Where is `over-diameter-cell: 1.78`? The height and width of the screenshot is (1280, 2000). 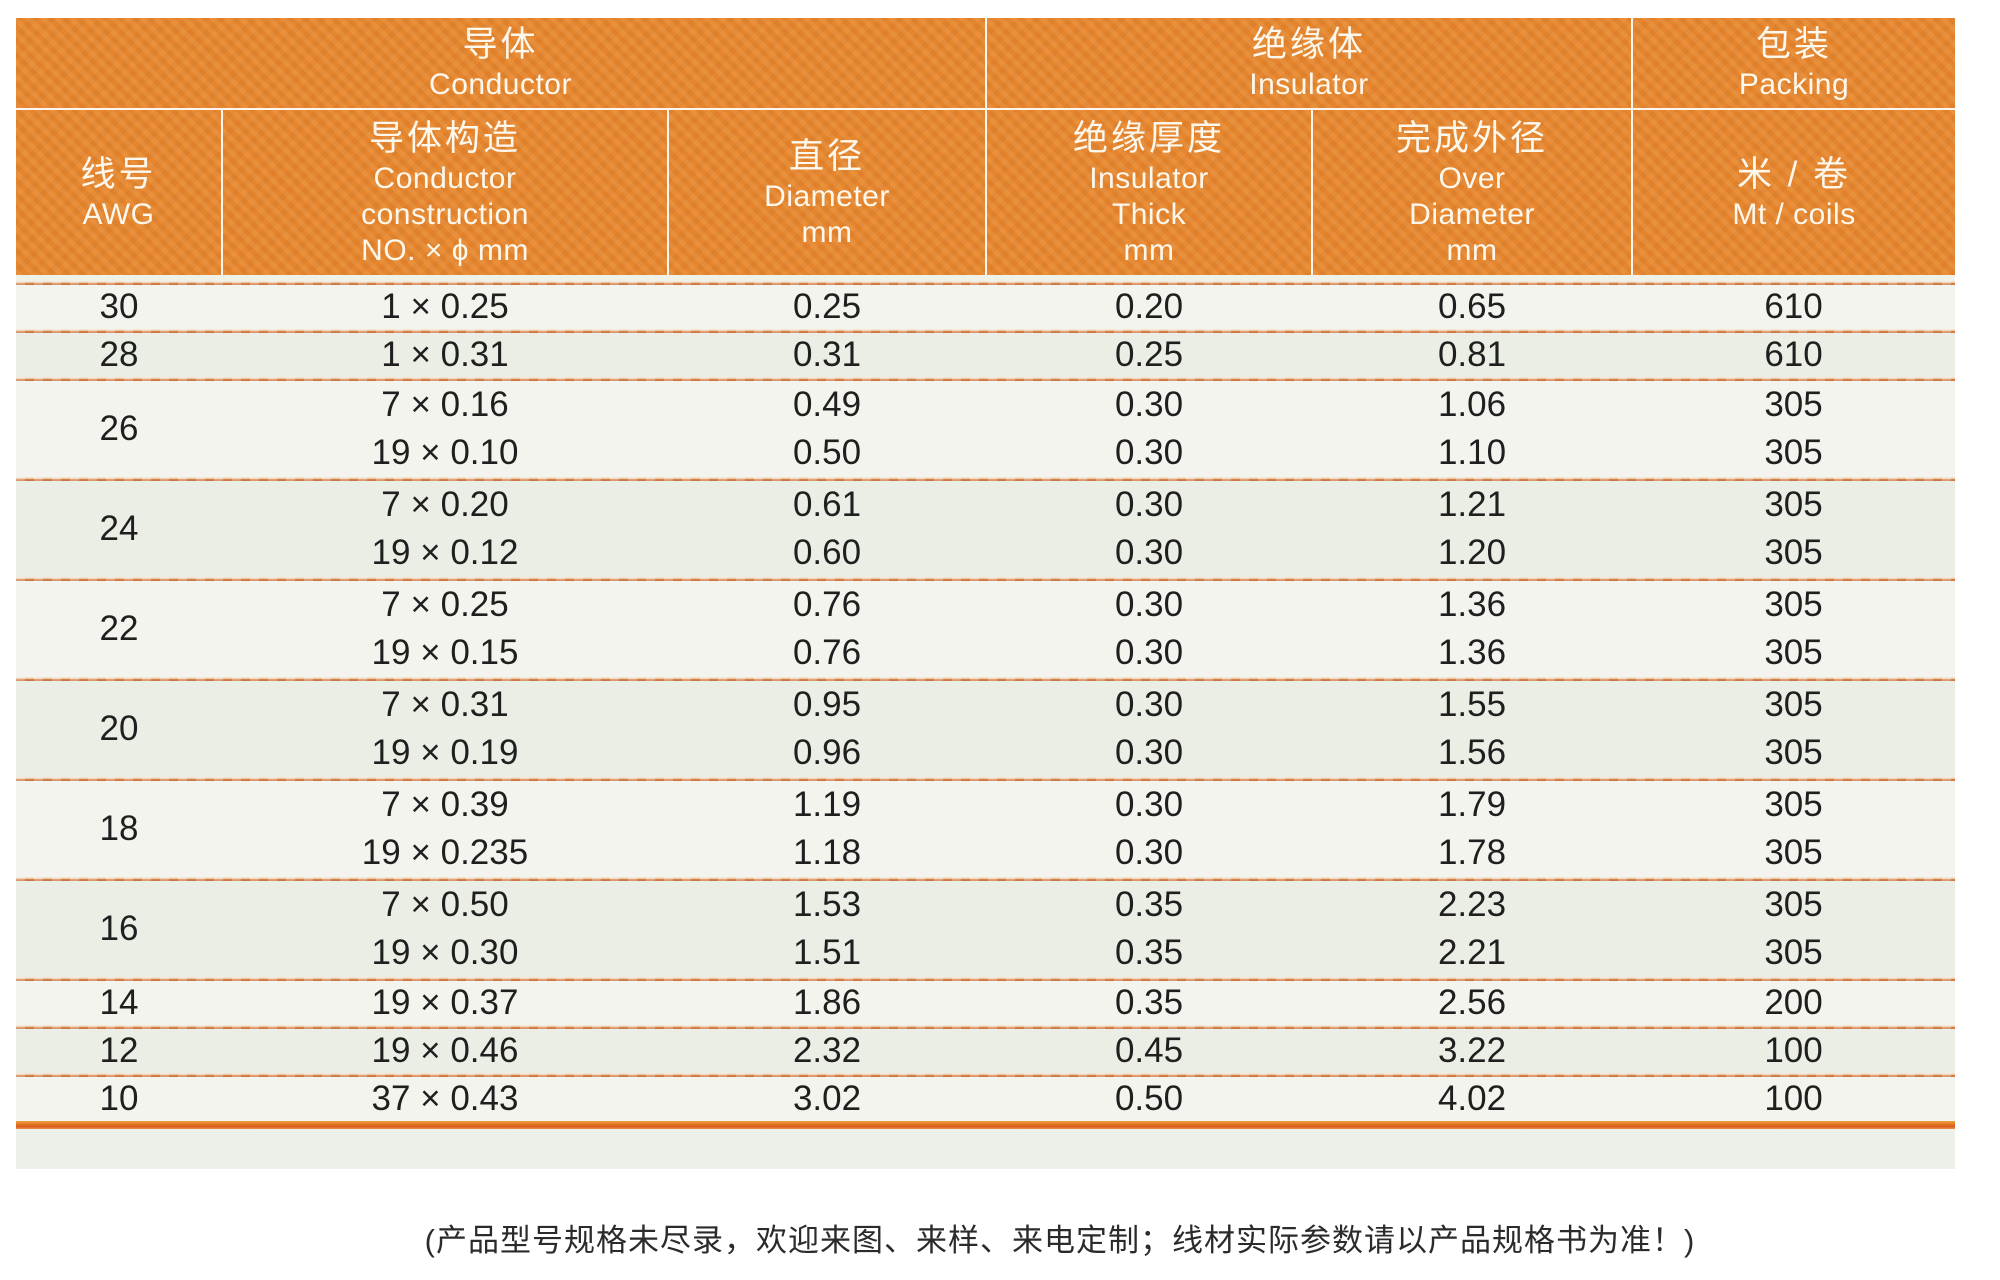
over-diameter-cell: 1.78 is located at coordinates (1472, 853).